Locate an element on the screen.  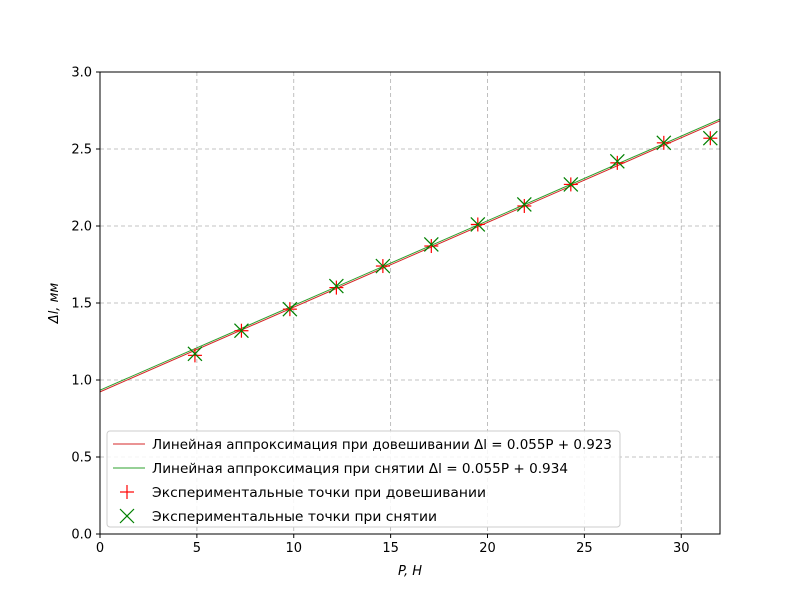
x-tick-label: 25 is located at coordinates (584, 548).